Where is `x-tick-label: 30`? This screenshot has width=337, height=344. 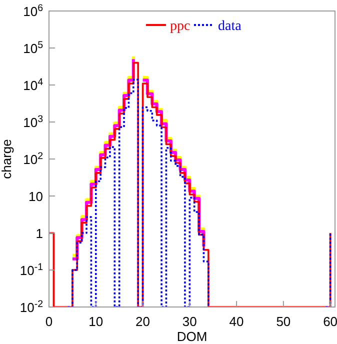
x-tick-label: 30 is located at coordinates (189, 321).